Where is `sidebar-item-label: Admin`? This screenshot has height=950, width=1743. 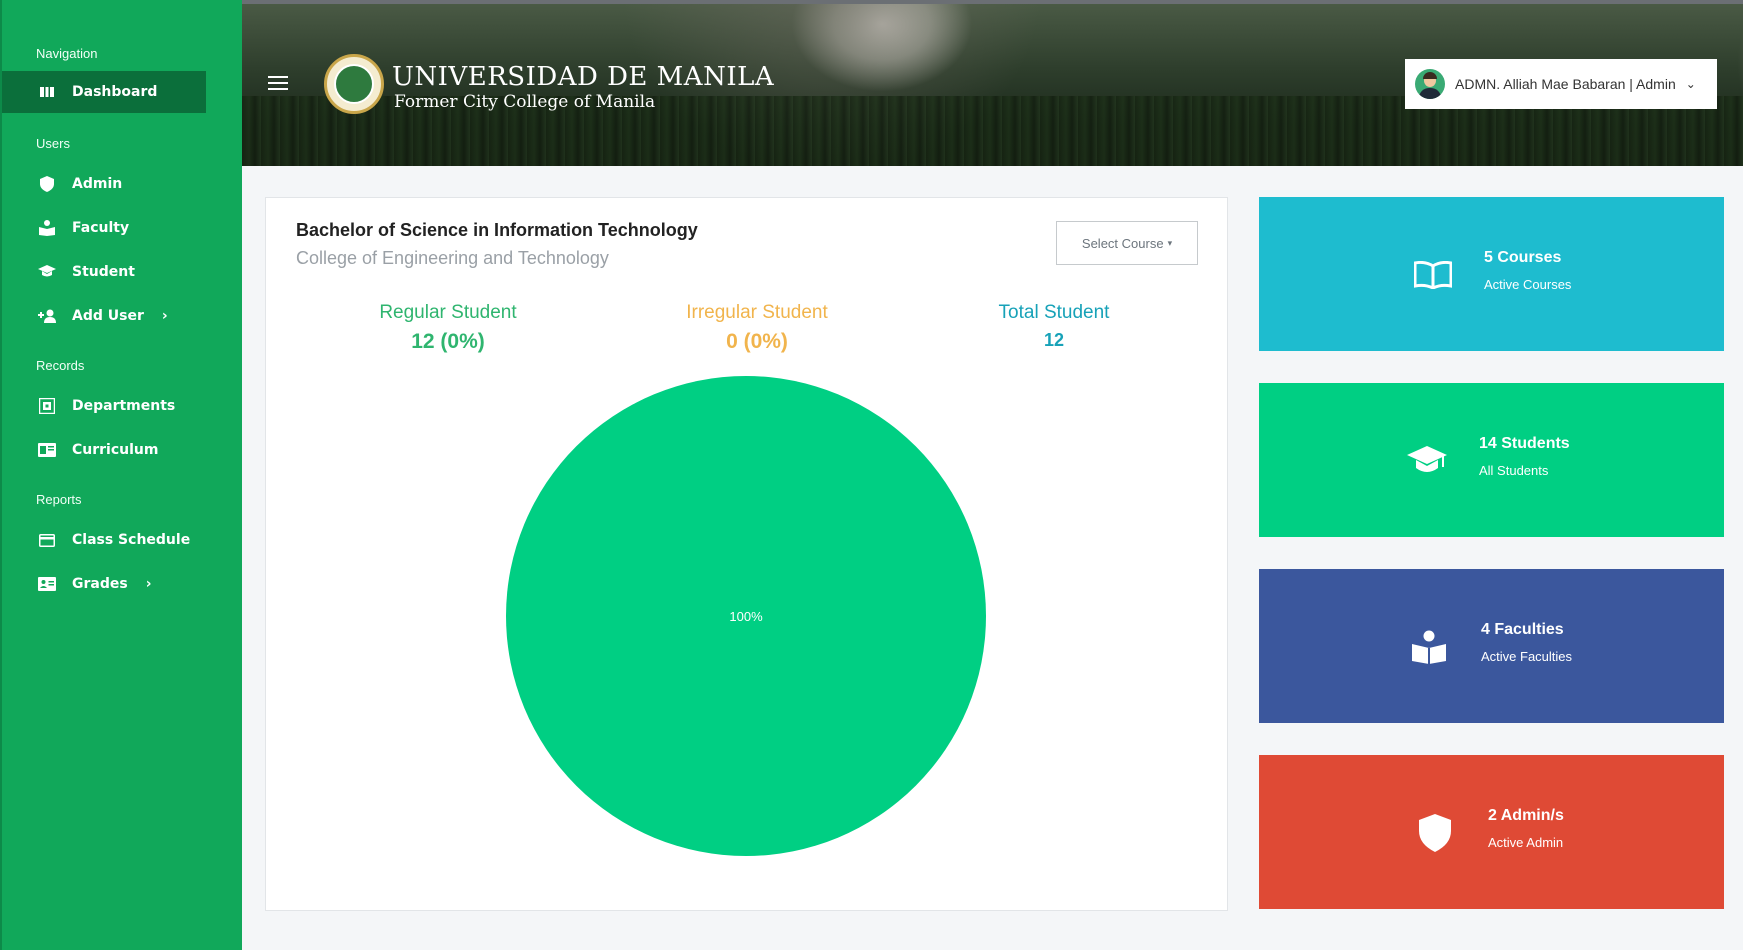
sidebar-item-label: Admin is located at coordinates (97, 184).